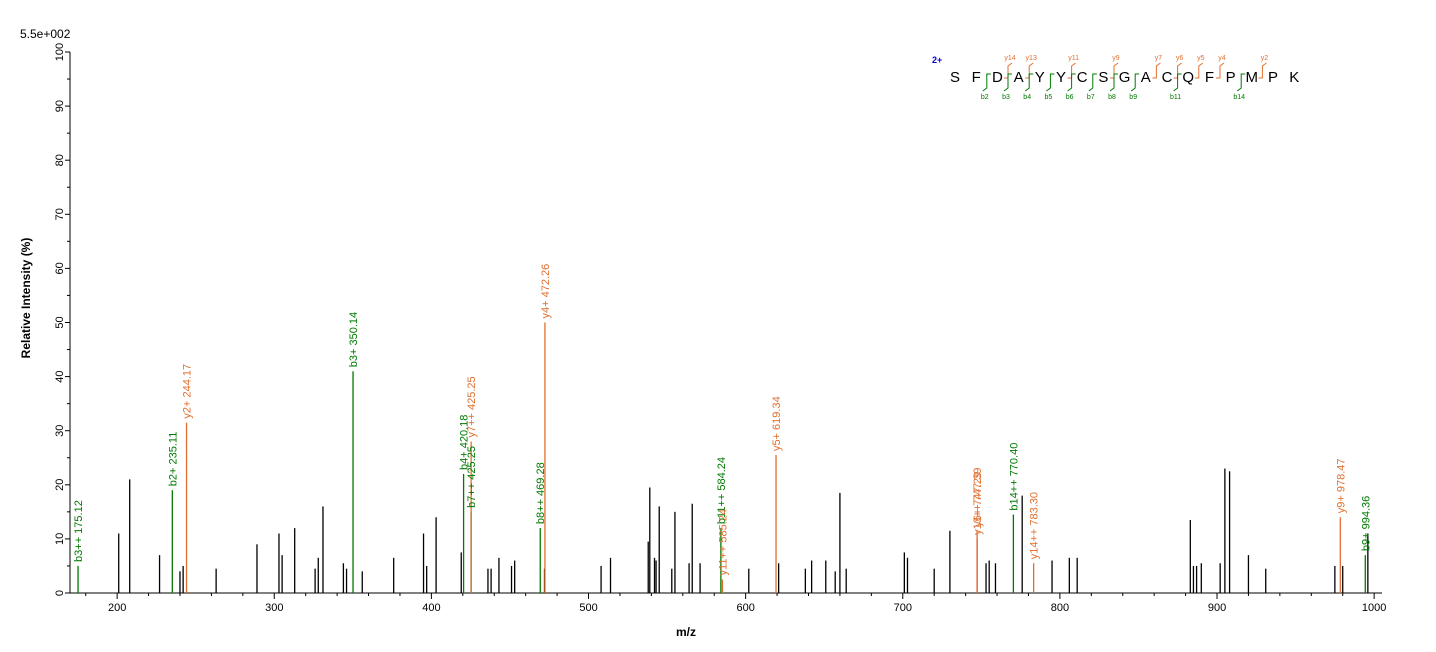  What do you see at coordinates (60, 593) in the screenshot?
I see `y-tick-label: 0` at bounding box center [60, 593].